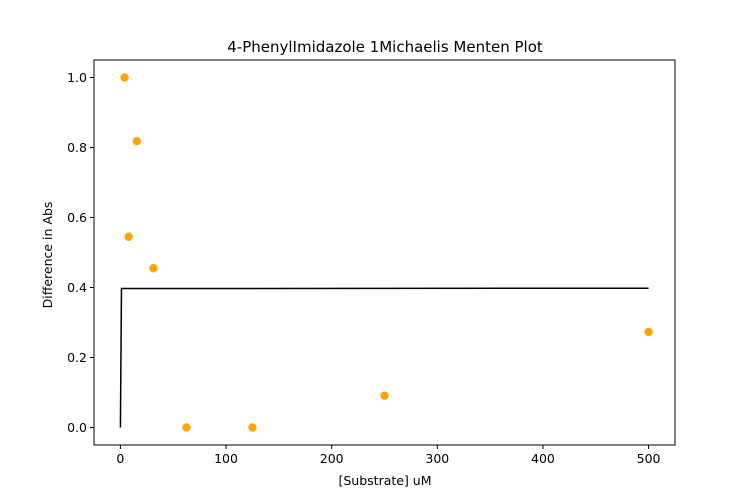  What do you see at coordinates (77, 357) in the screenshot?
I see `y-tick-label: 0.2` at bounding box center [77, 357].